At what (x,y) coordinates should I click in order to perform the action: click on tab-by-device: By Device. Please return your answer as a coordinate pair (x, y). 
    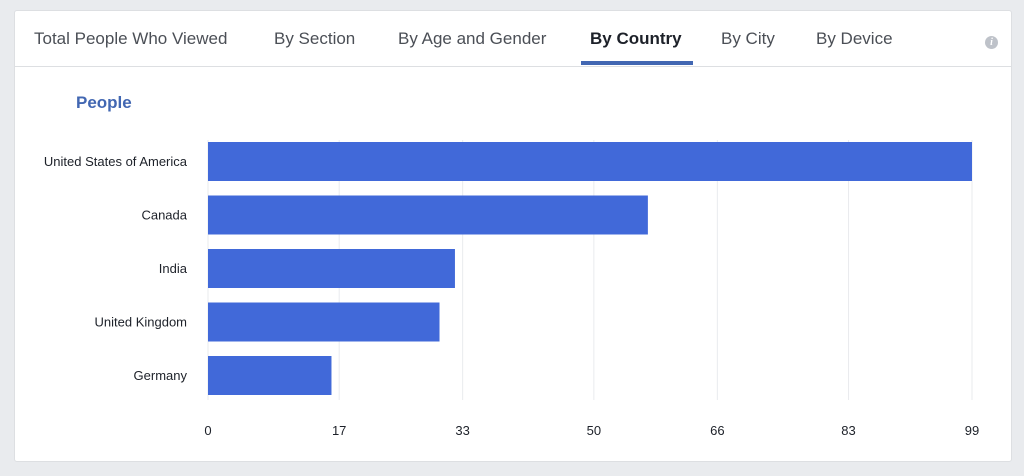
    Looking at the image, I should click on (854, 38).